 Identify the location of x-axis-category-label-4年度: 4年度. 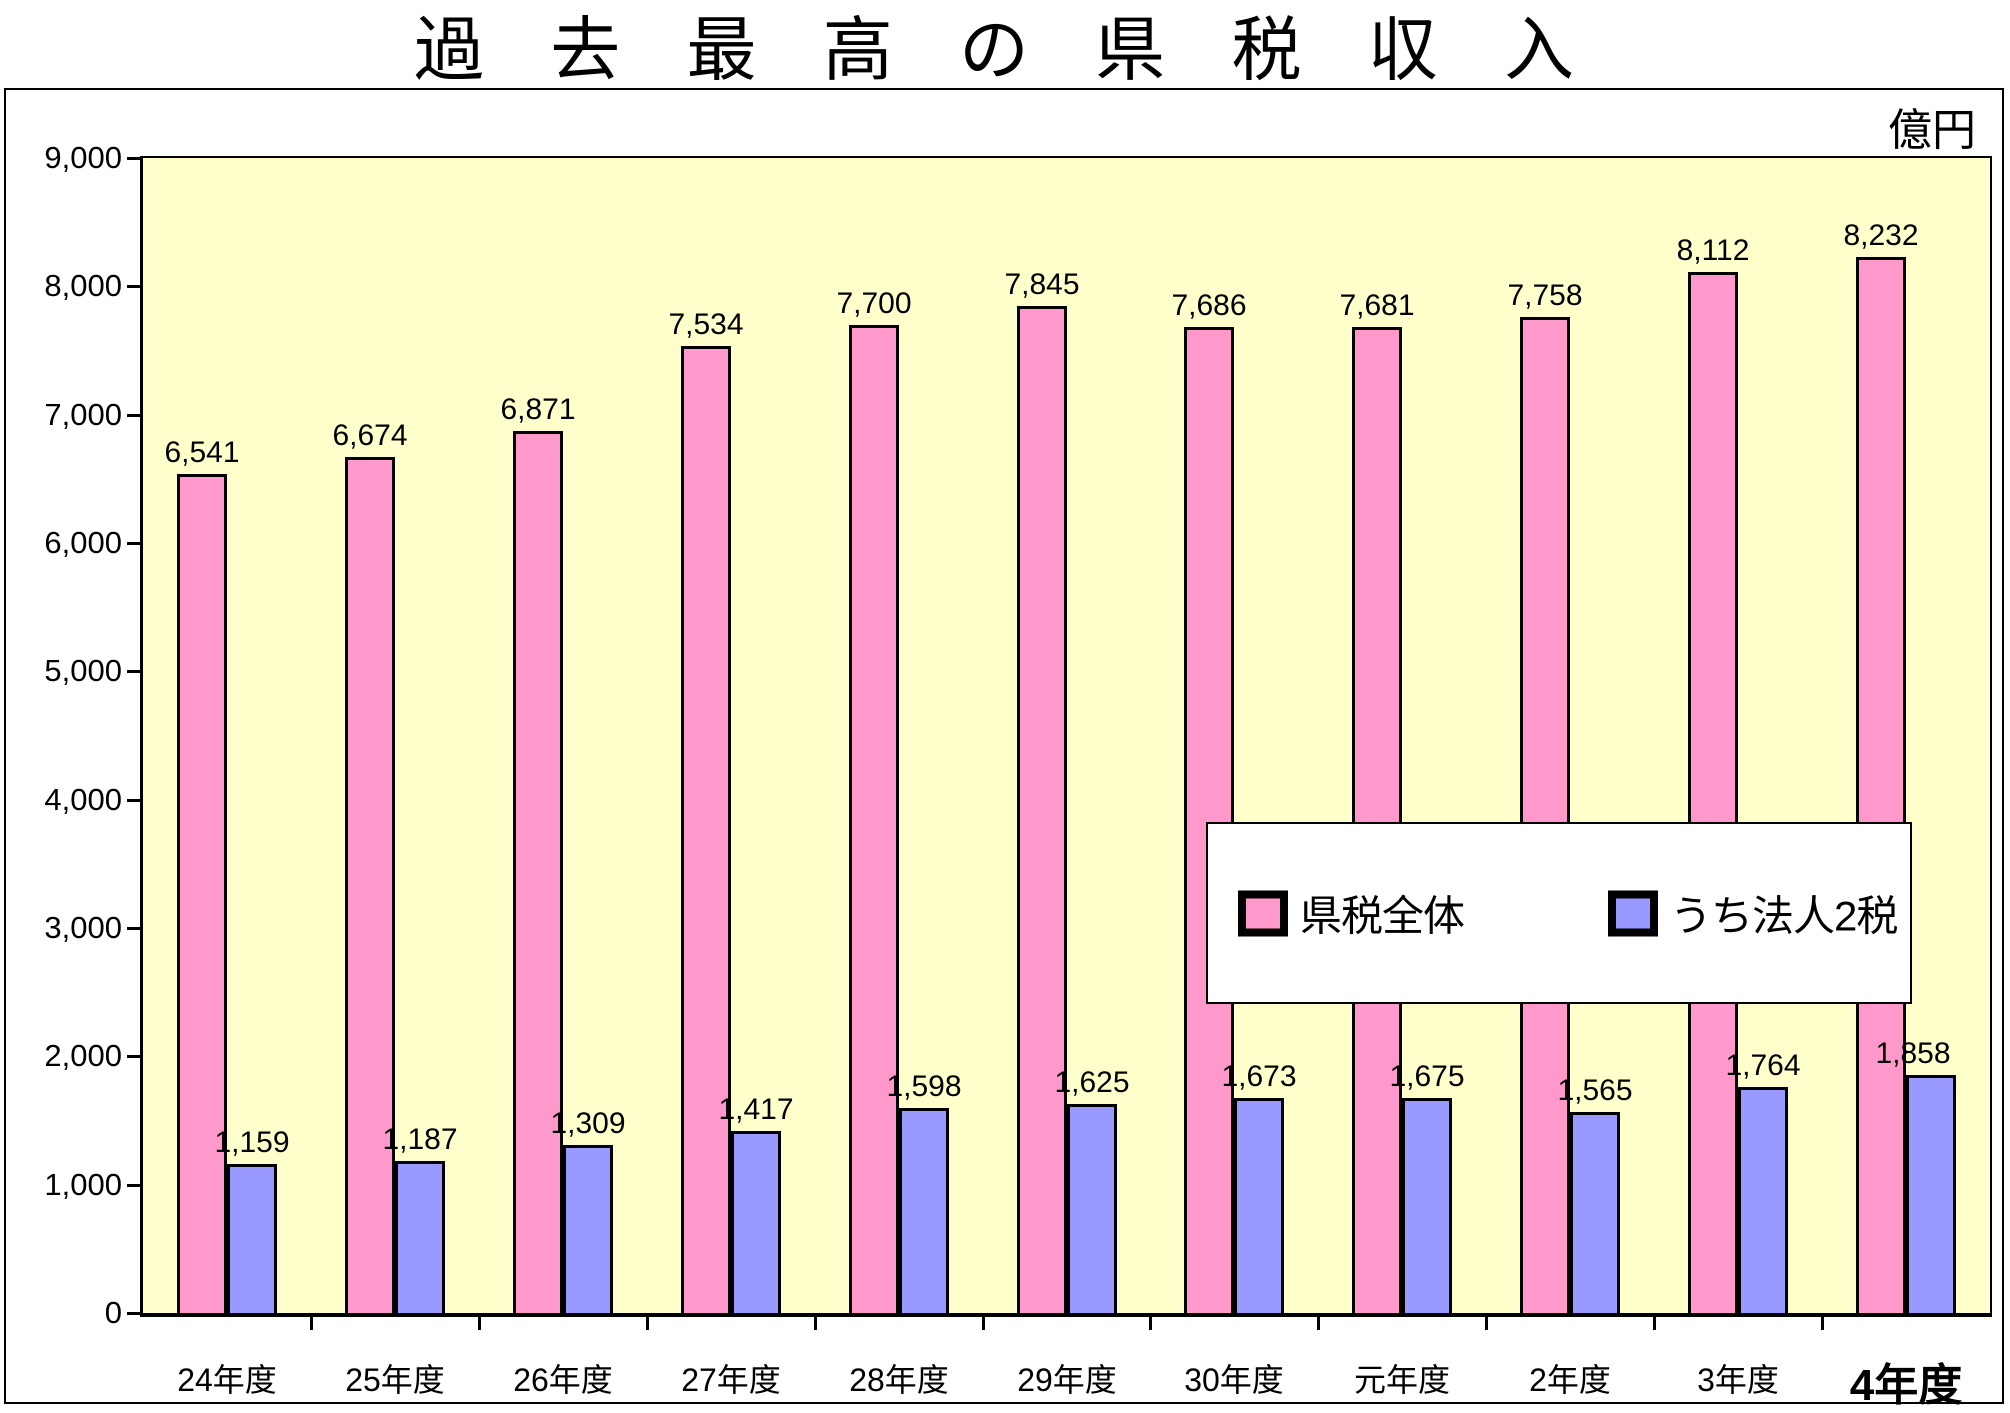
(1906, 1385).